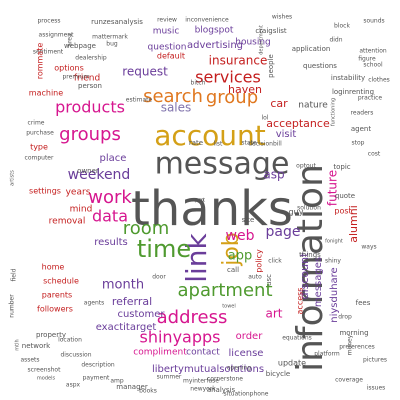 Image resolution: width=400 pixels, height=400 pixels. I want to click on word-time: time, so click(164, 249).